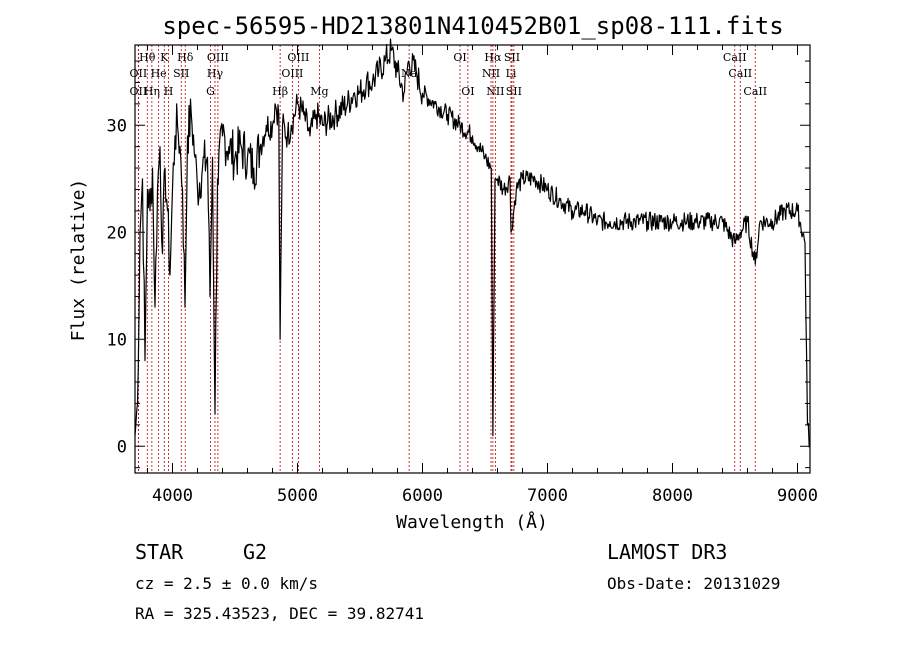 The image size is (900, 649). What do you see at coordinates (472, 522) in the screenshot?
I see `x-axis-label: Wavelength (Å)` at bounding box center [472, 522].